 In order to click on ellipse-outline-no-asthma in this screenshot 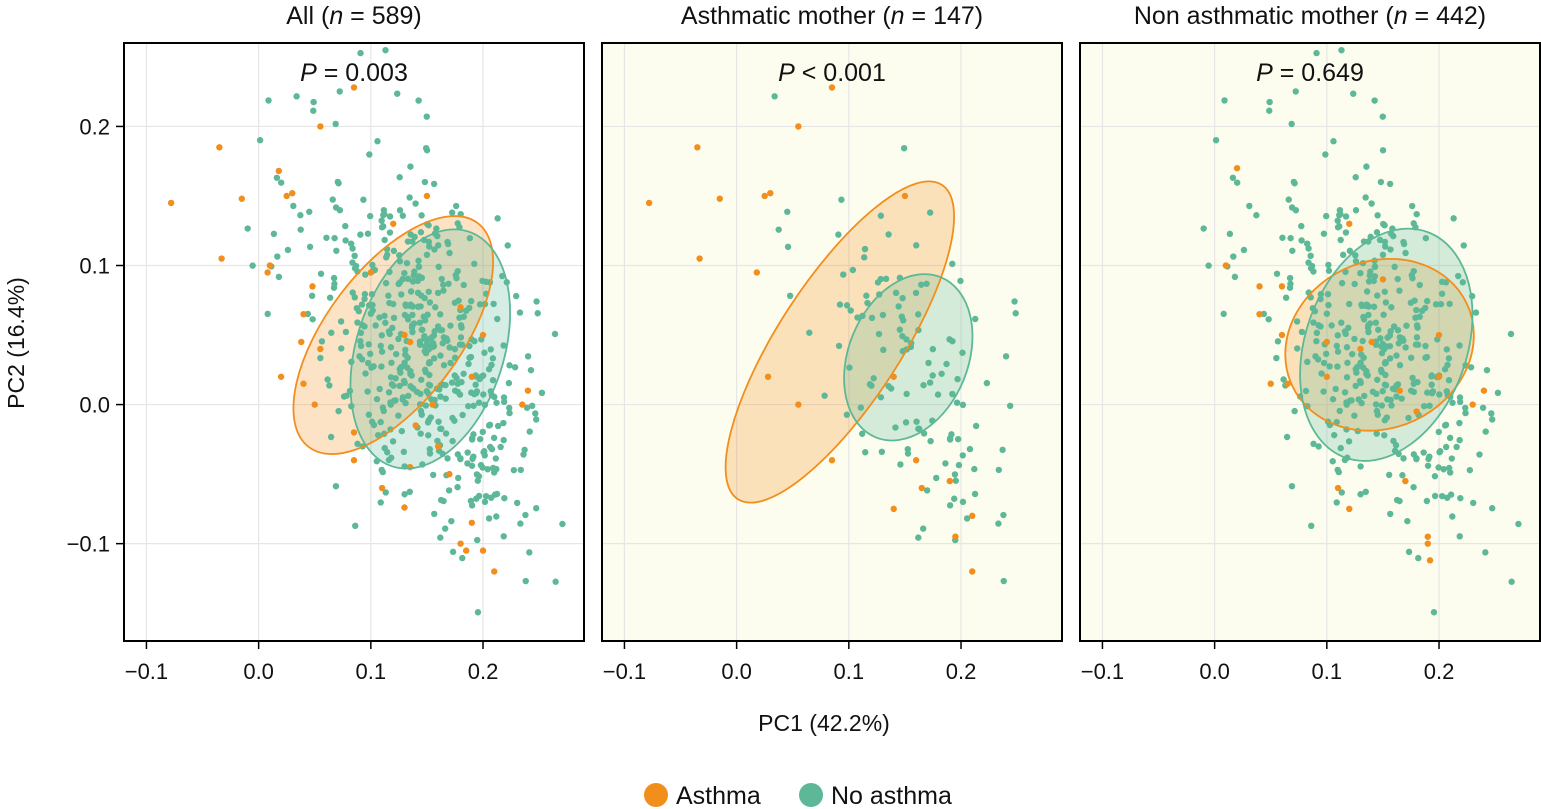, I will do `click(1386, 344)`.